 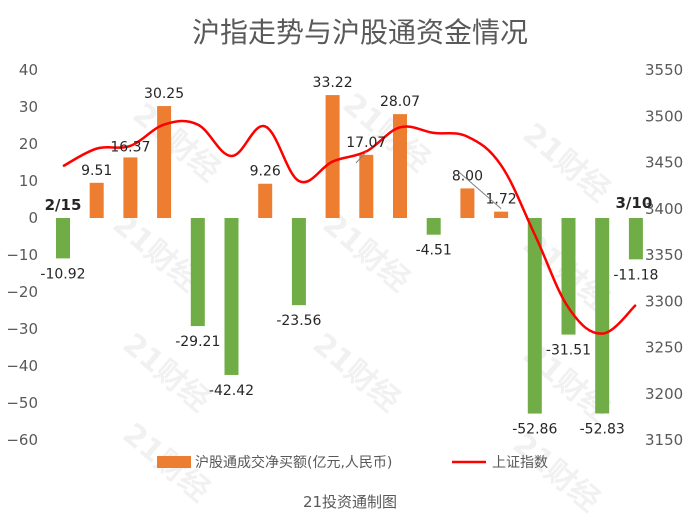 I want to click on bar-value-label: 33.22, so click(x=333, y=83).